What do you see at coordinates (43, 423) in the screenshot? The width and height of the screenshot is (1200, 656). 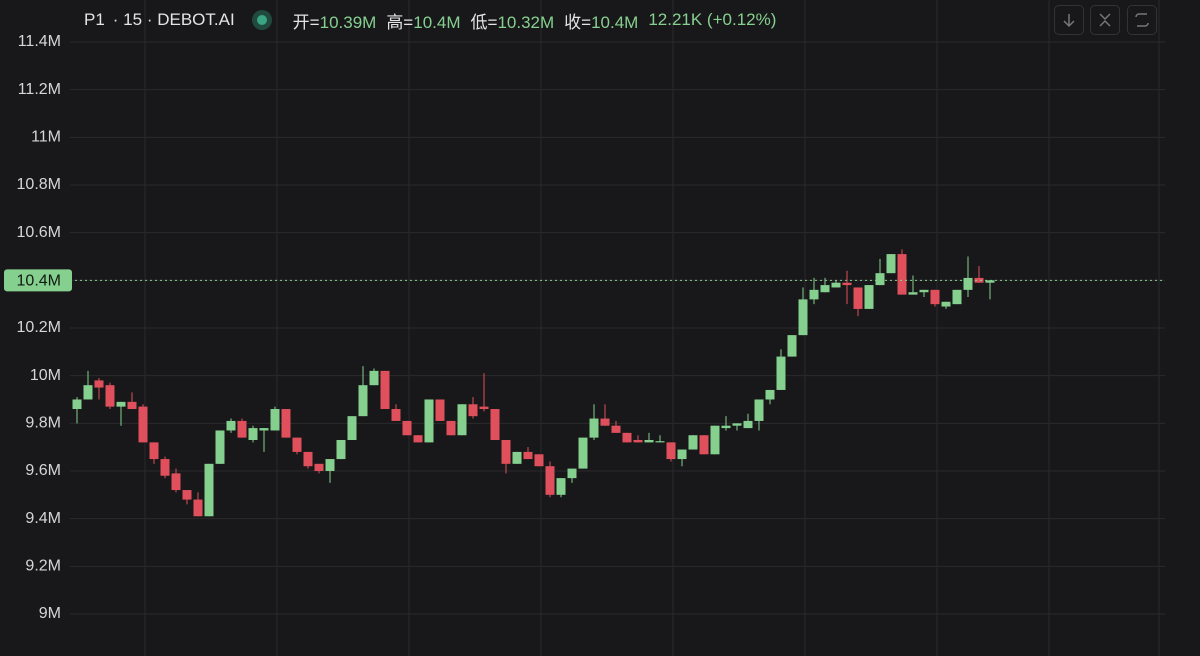 I see `y-tick-label: 9.8M` at bounding box center [43, 423].